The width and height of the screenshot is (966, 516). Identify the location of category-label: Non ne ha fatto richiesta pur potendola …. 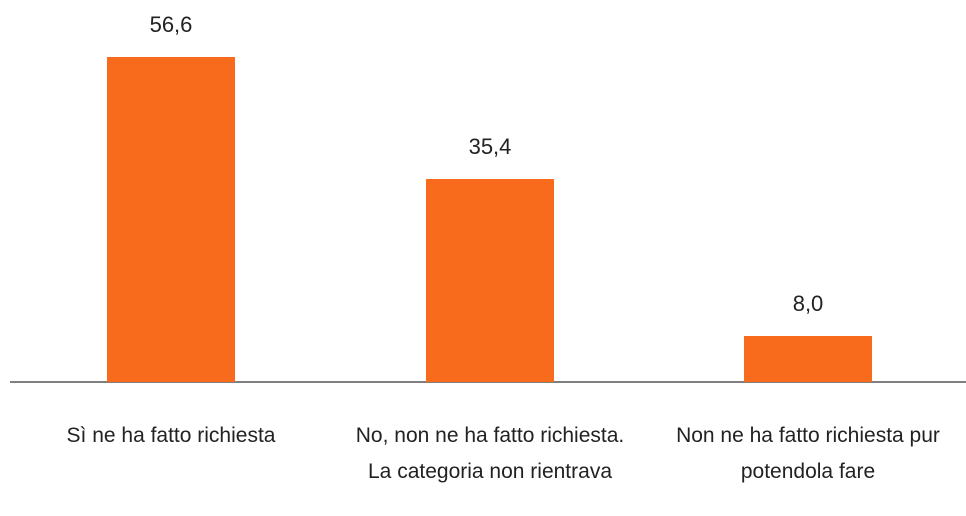
(808, 453).